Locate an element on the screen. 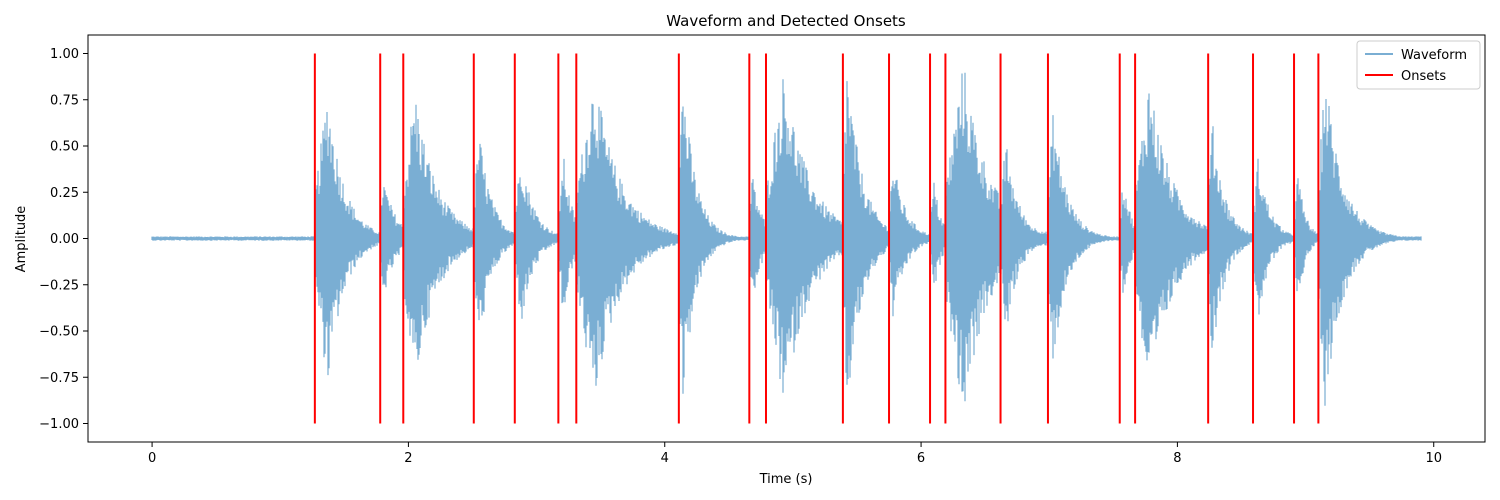 Image resolution: width=1500 pixels, height=500 pixels. y-tick-label-7: 0.75 is located at coordinates (64, 100).